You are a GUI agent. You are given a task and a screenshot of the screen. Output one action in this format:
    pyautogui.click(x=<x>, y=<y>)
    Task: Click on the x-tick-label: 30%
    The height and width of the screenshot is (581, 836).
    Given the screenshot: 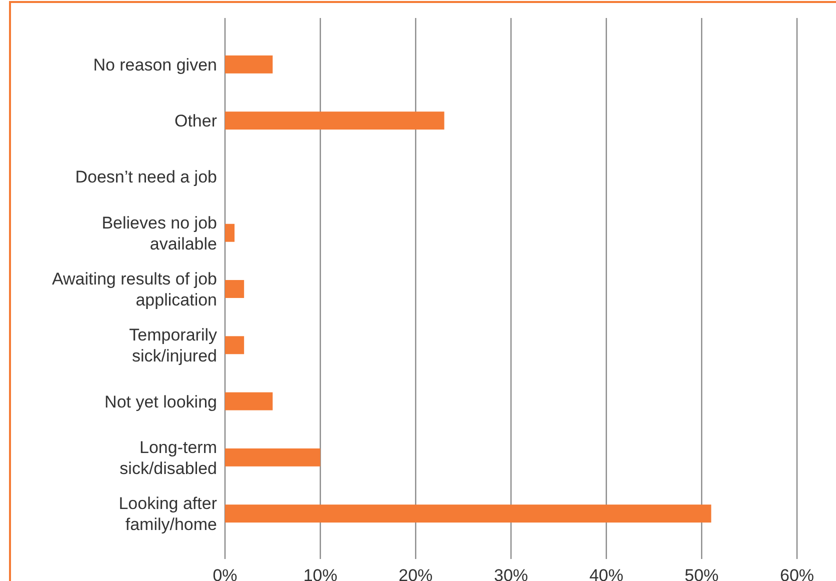 What is the action you would take?
    pyautogui.click(x=511, y=573)
    